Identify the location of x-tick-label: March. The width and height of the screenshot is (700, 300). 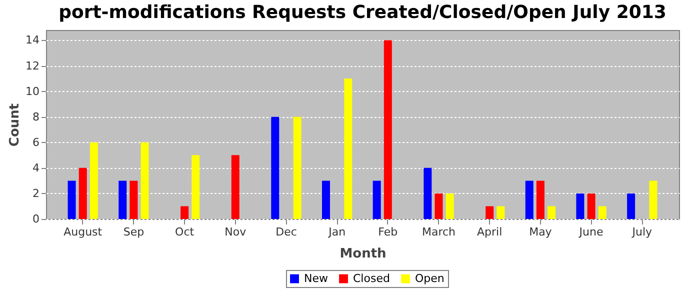
(439, 232).